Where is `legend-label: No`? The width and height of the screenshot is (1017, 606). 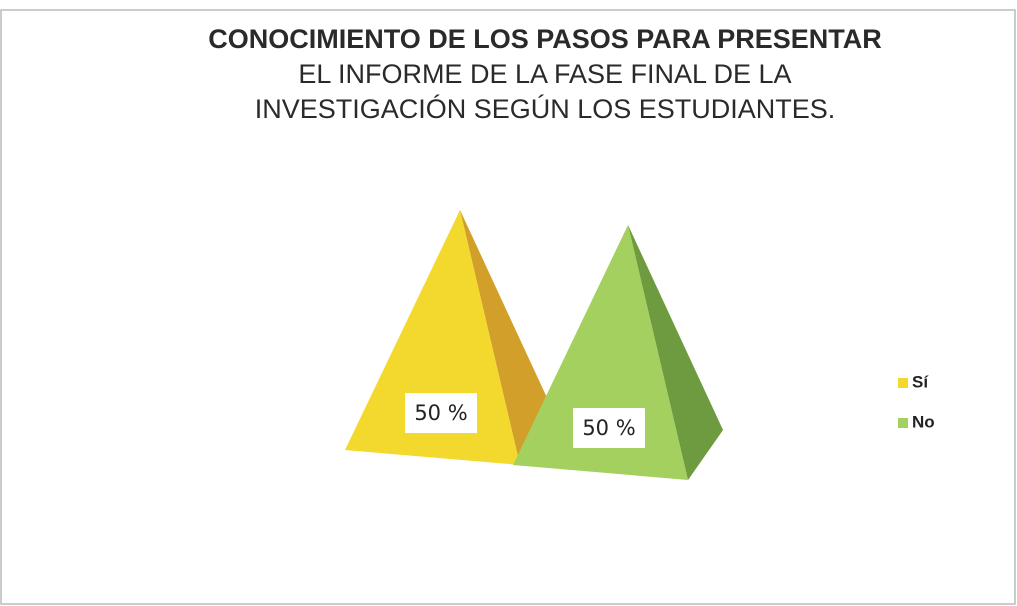 legend-label: No is located at coordinates (923, 421).